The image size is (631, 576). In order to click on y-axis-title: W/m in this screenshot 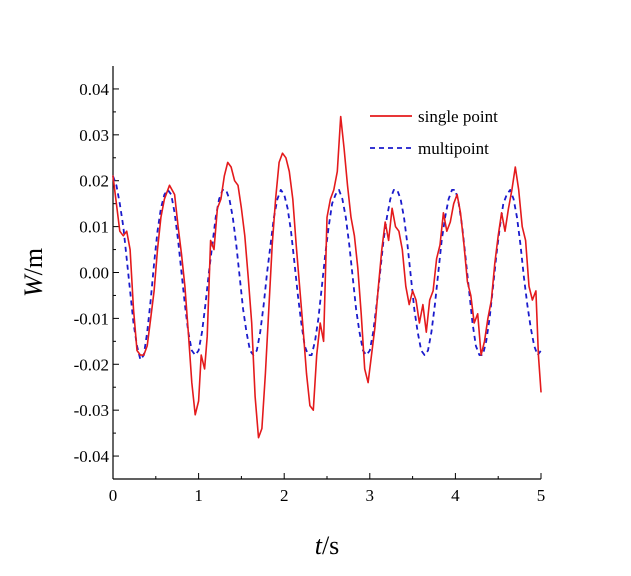, I will do `click(33, 272)`.